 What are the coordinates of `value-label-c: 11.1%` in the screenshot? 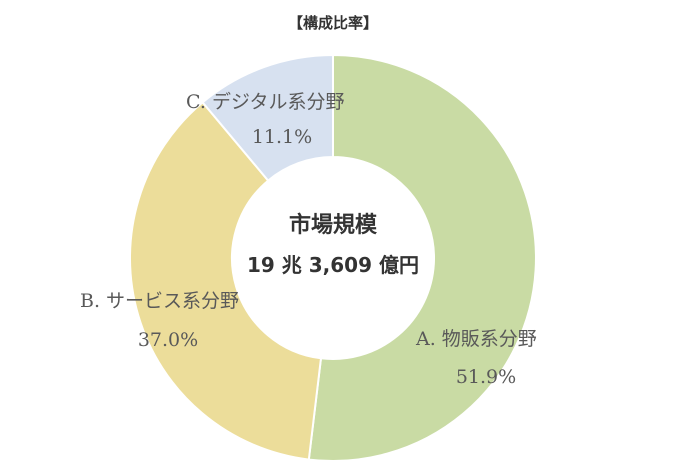 It's located at (282, 137).